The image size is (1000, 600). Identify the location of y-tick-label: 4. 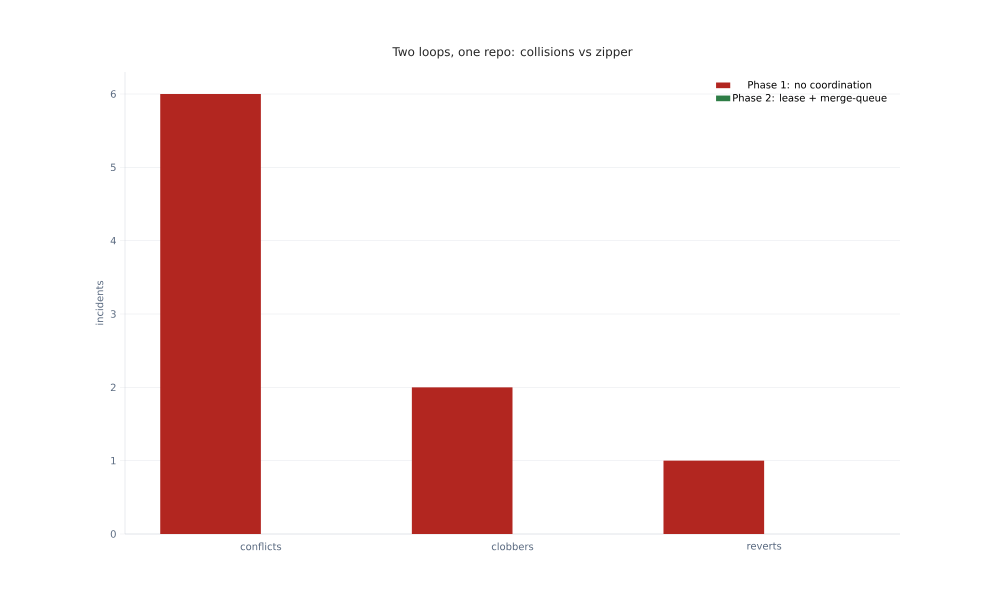
(113, 240).